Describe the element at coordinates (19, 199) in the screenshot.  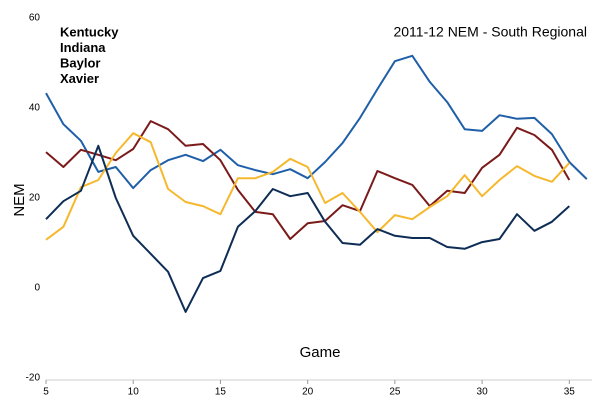
I see `y-axis-label: NEM` at that location.